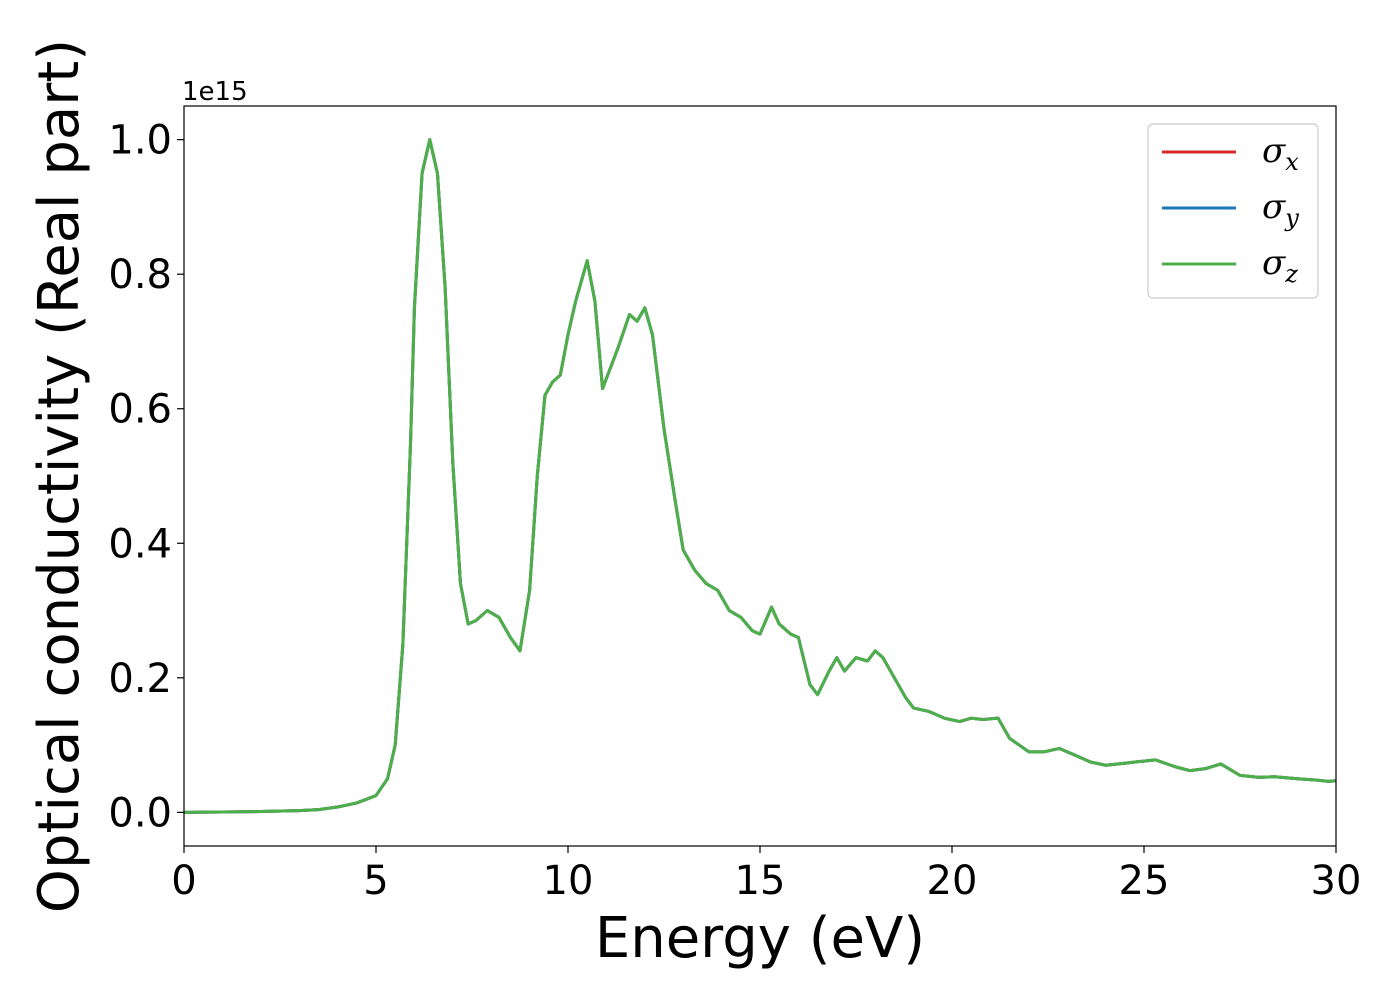 This screenshot has height=1000, width=1400. Describe the element at coordinates (1280, 209) in the screenshot. I see `legend-label-y: σy` at that location.